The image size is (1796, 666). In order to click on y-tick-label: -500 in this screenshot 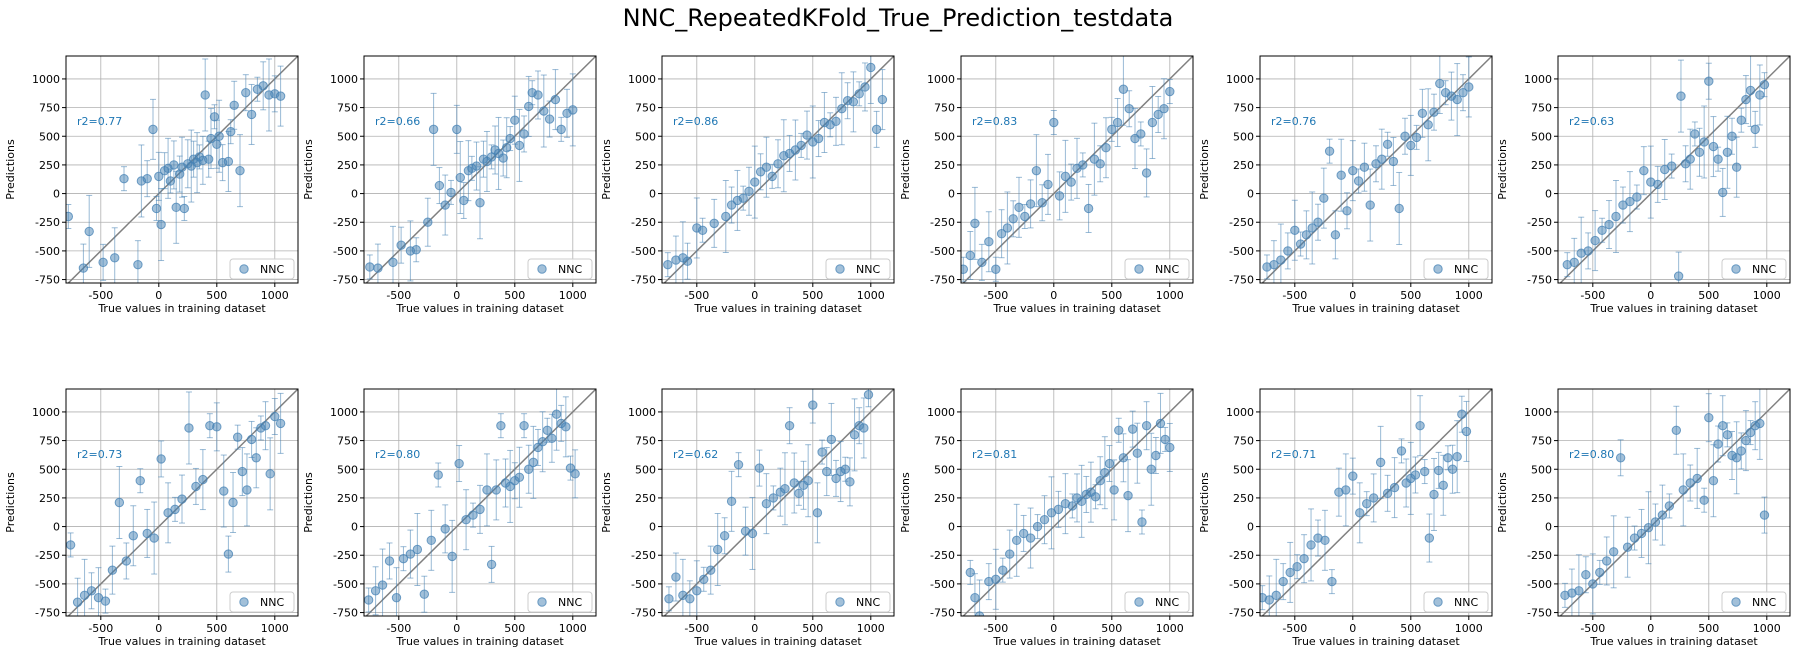, I will do `click(942, 584)`.